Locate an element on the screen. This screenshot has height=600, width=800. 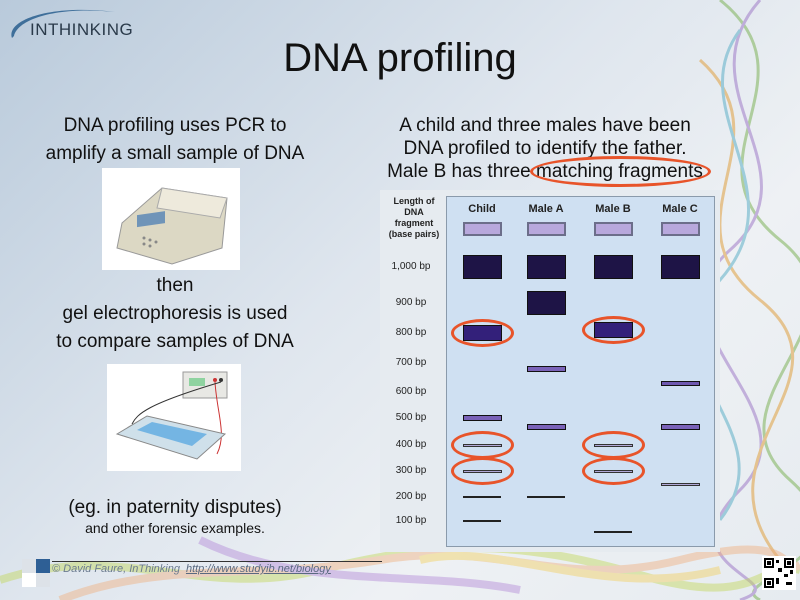
text-line: DNA profiled to identify the father. is located at coordinates (545, 148).